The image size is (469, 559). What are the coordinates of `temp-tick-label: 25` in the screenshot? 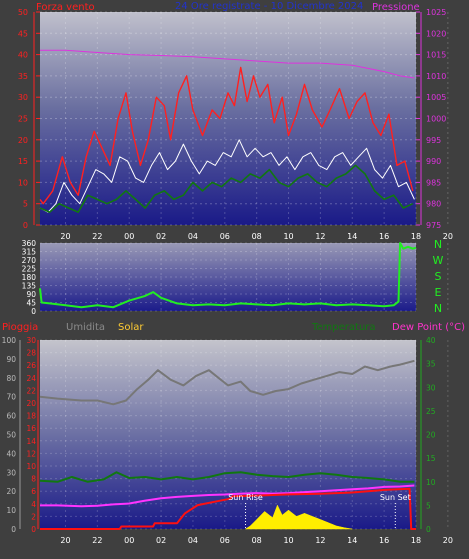 It's located at (431, 411).